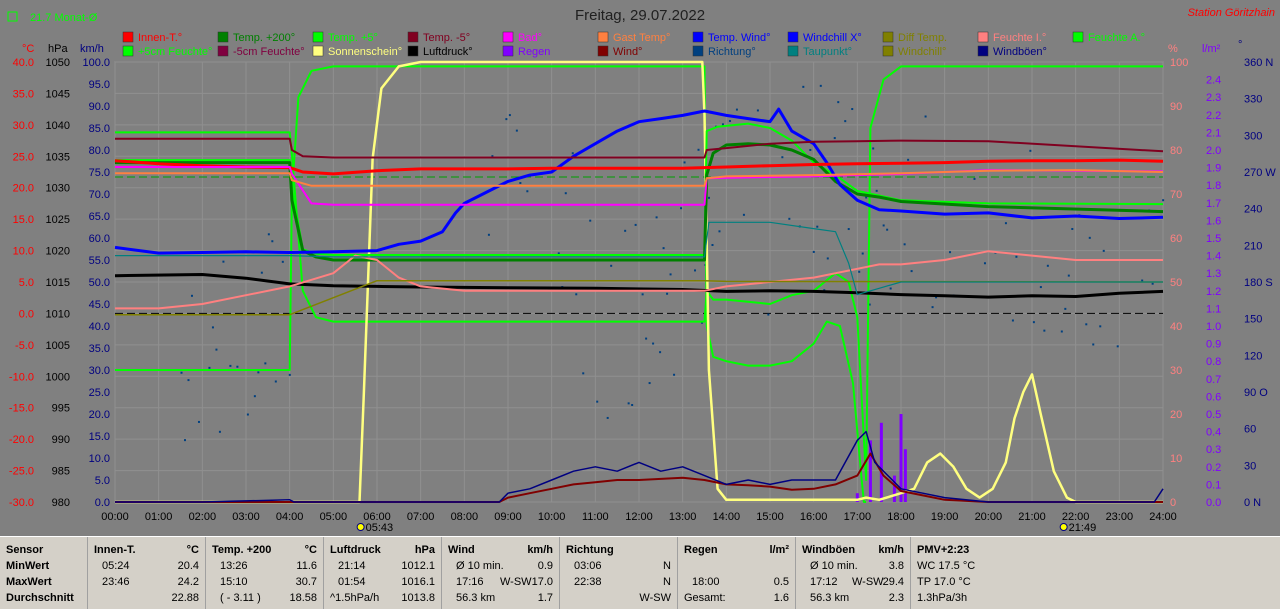 The image size is (1280, 609). What do you see at coordinates (1240, 45) in the screenshot?
I see `deg-unit: °` at bounding box center [1240, 45].